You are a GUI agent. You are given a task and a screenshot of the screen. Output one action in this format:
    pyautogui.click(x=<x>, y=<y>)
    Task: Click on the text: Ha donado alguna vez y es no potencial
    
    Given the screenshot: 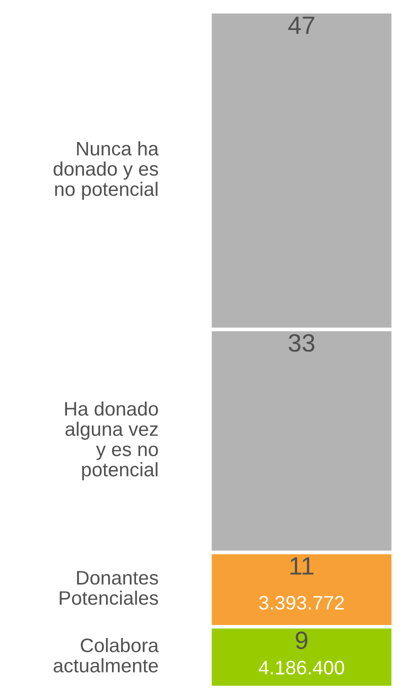 What is the action you would take?
    pyautogui.click(x=111, y=440)
    